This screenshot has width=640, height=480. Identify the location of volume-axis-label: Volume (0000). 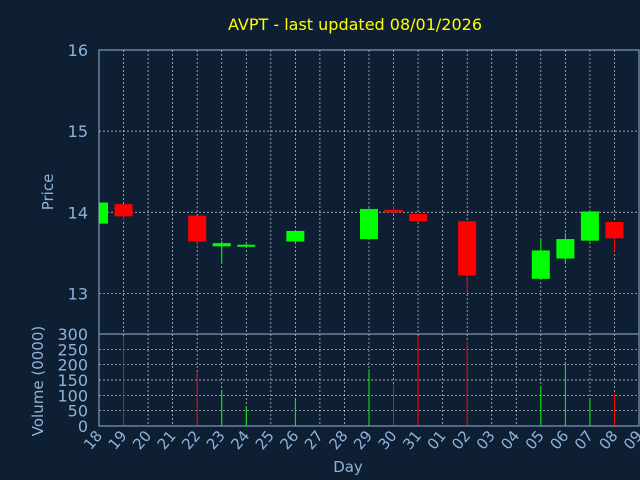
(38, 381).